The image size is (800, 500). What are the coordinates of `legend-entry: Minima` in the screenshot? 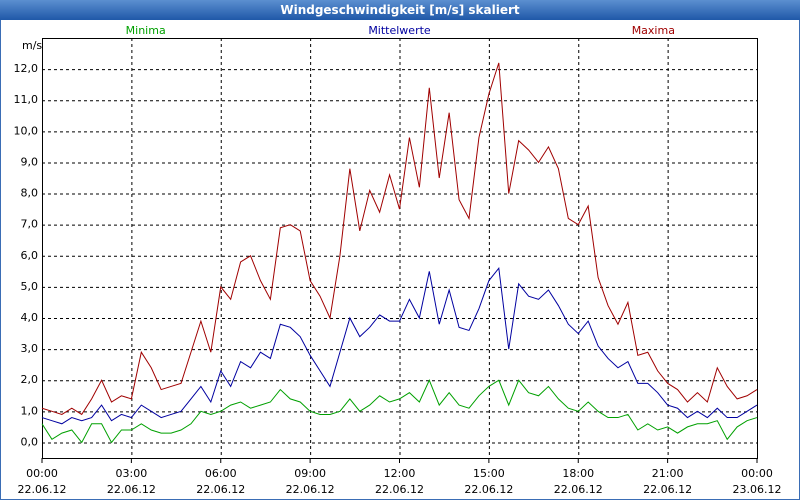 It's located at (146, 30).